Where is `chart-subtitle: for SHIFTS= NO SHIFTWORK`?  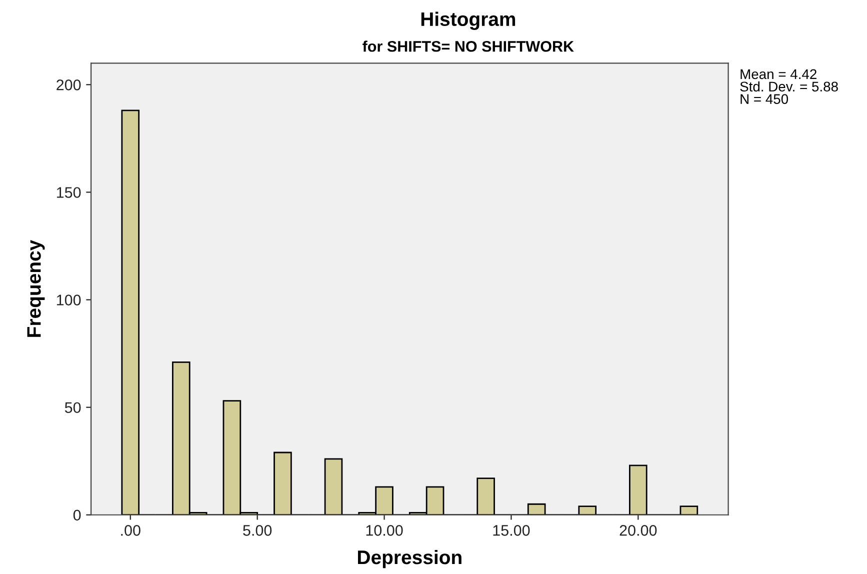
chart-subtitle: for SHIFTS= NO SHIFTWORK is located at coordinates (468, 46).